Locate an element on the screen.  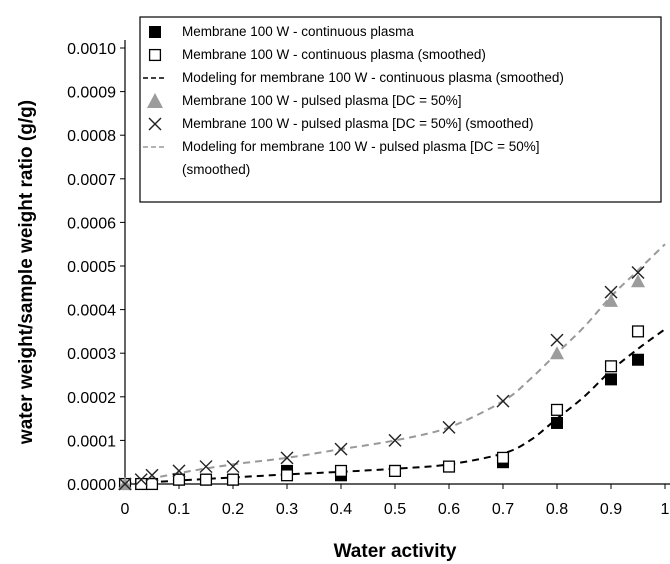
y-tick-label: 0.0000 is located at coordinates (91, 485).